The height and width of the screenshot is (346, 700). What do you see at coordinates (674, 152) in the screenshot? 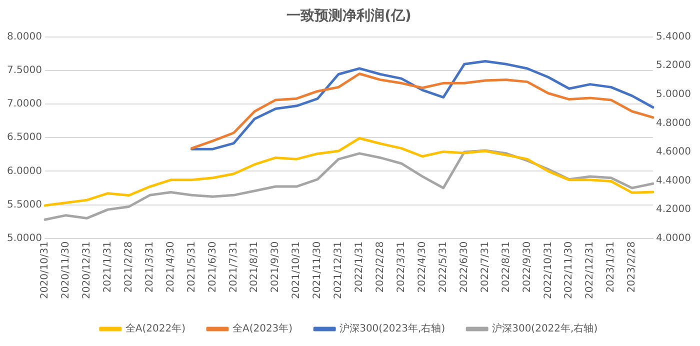
I see `y2-tick-label: 4.6000` at bounding box center [674, 152].